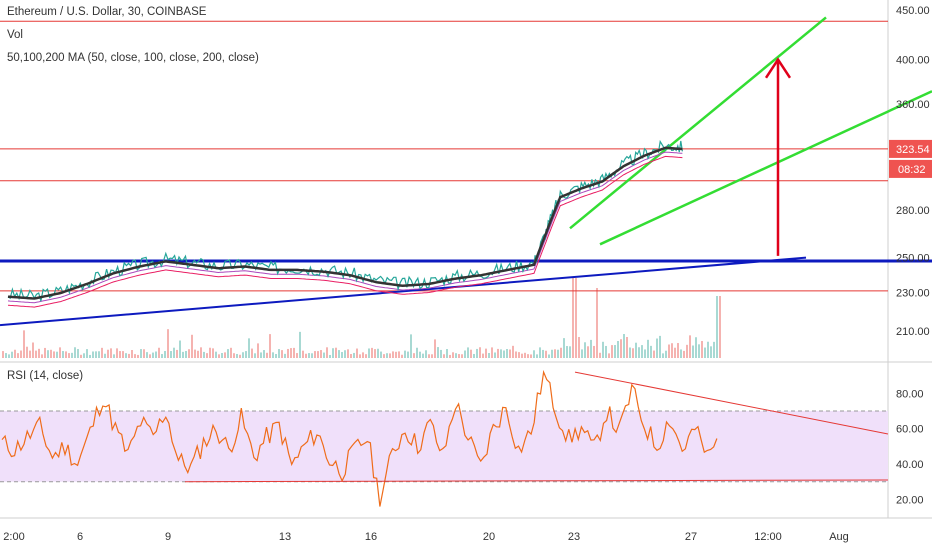  I want to click on time-tick-label: 16, so click(371, 537).